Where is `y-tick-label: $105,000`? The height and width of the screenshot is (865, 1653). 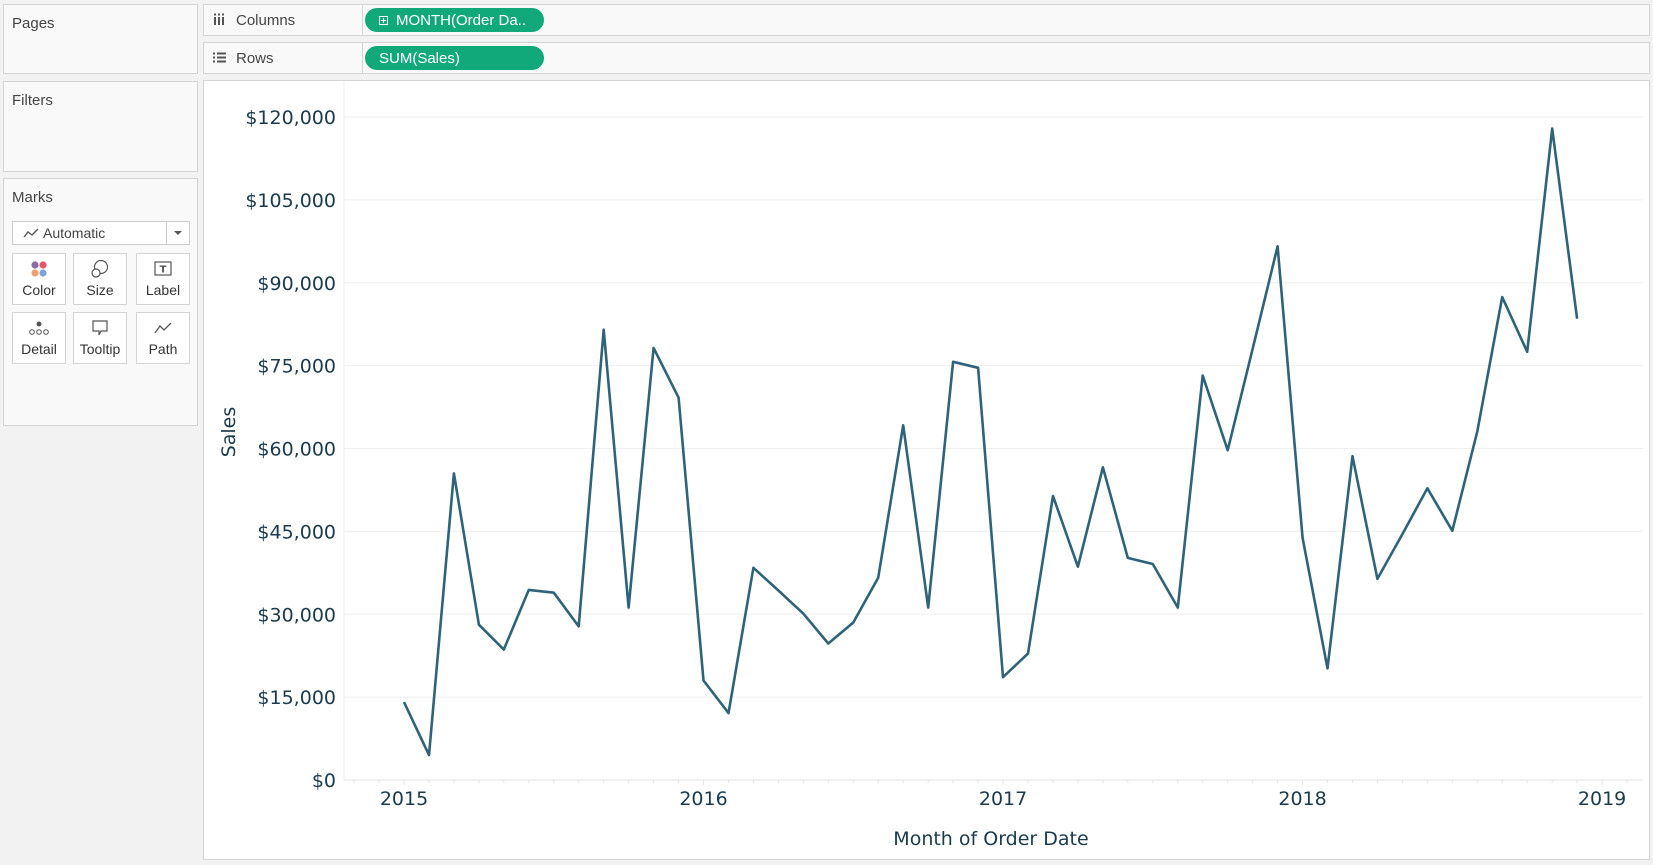 y-tick-label: $105,000 is located at coordinates (290, 201).